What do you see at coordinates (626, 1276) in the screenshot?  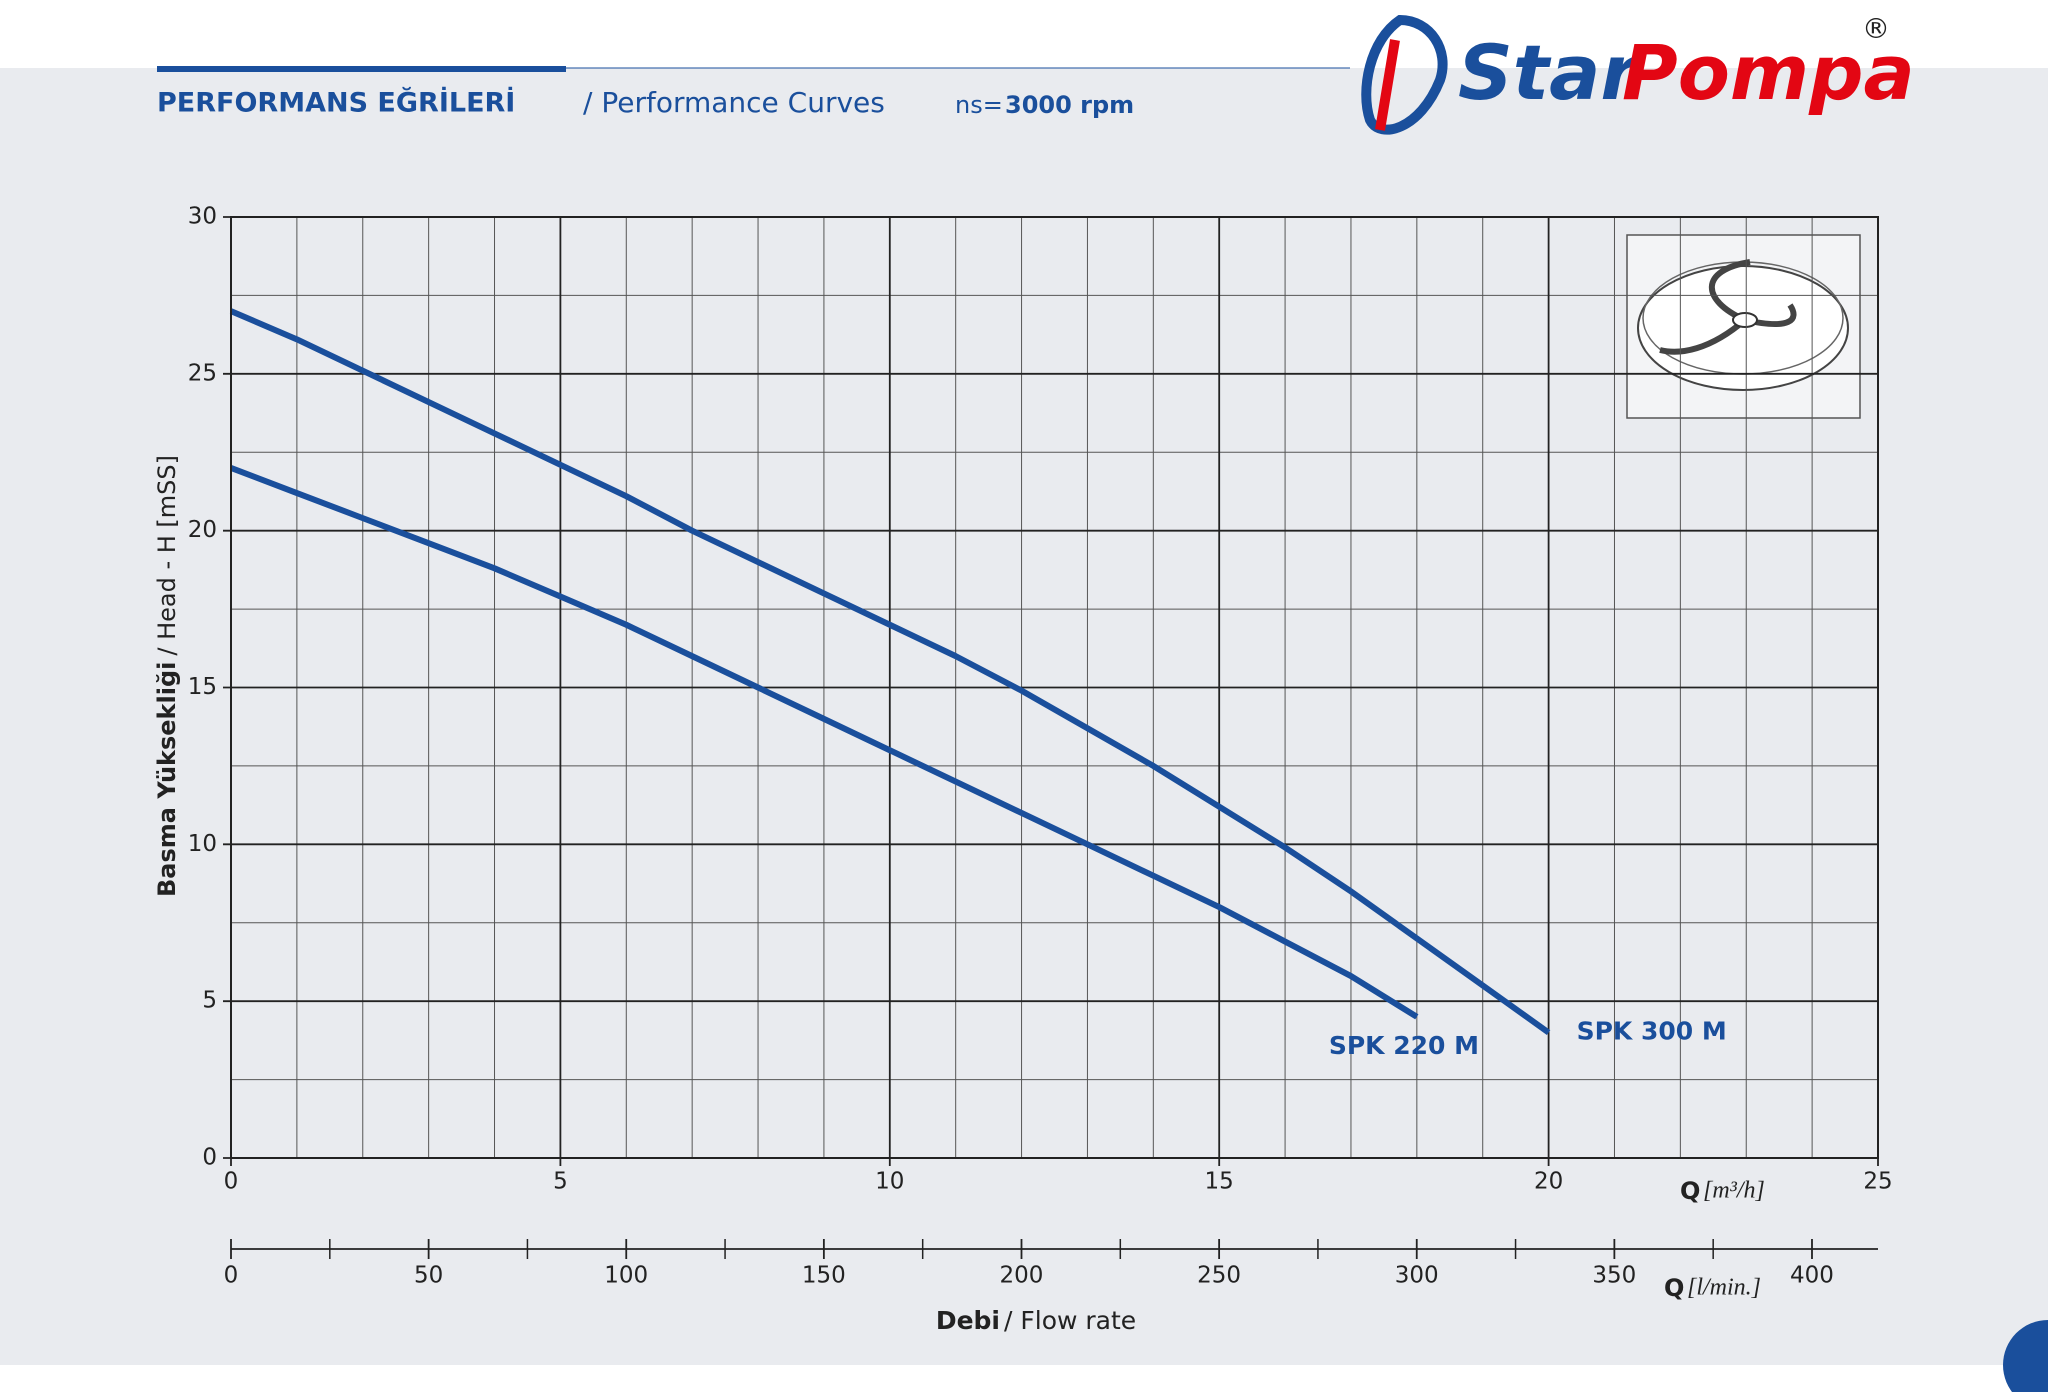 I see `x2-tick-label: 100` at bounding box center [626, 1276].